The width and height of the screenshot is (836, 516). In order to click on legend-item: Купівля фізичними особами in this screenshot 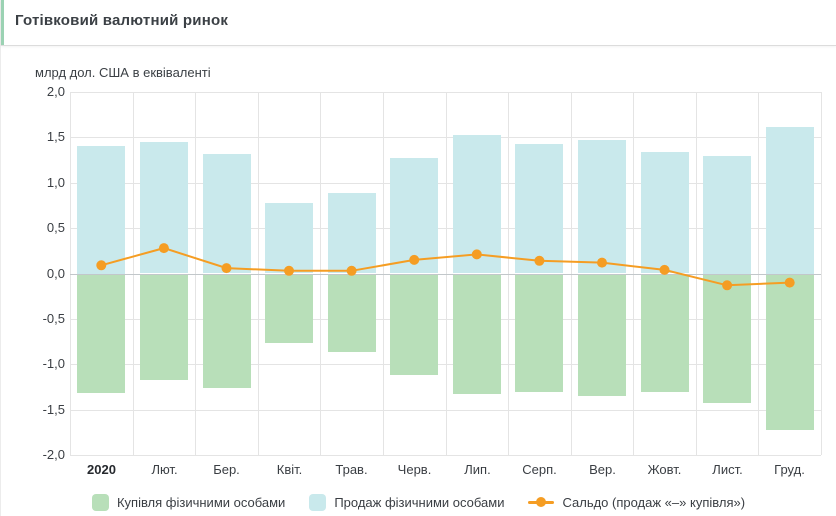, I will do `click(188, 502)`.